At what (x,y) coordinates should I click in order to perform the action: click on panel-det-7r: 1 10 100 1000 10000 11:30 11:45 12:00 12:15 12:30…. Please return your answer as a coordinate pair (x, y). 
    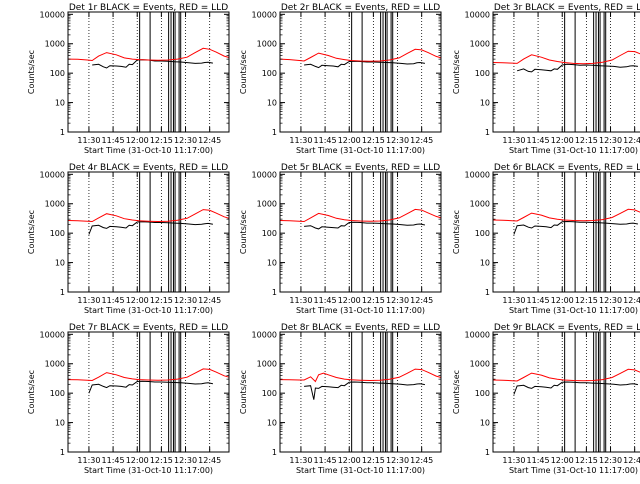
    Looking at the image, I should click on (128, 399).